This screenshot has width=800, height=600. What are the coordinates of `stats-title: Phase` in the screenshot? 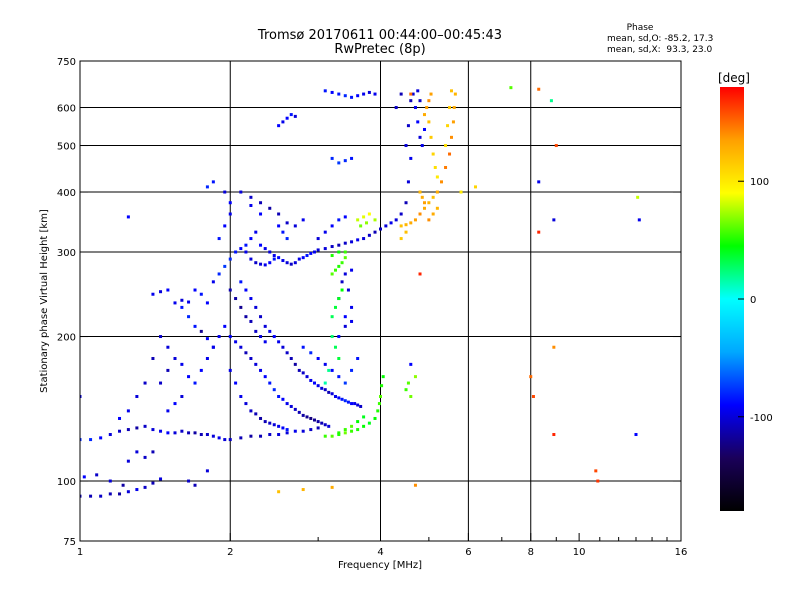 It's located at (640, 28).